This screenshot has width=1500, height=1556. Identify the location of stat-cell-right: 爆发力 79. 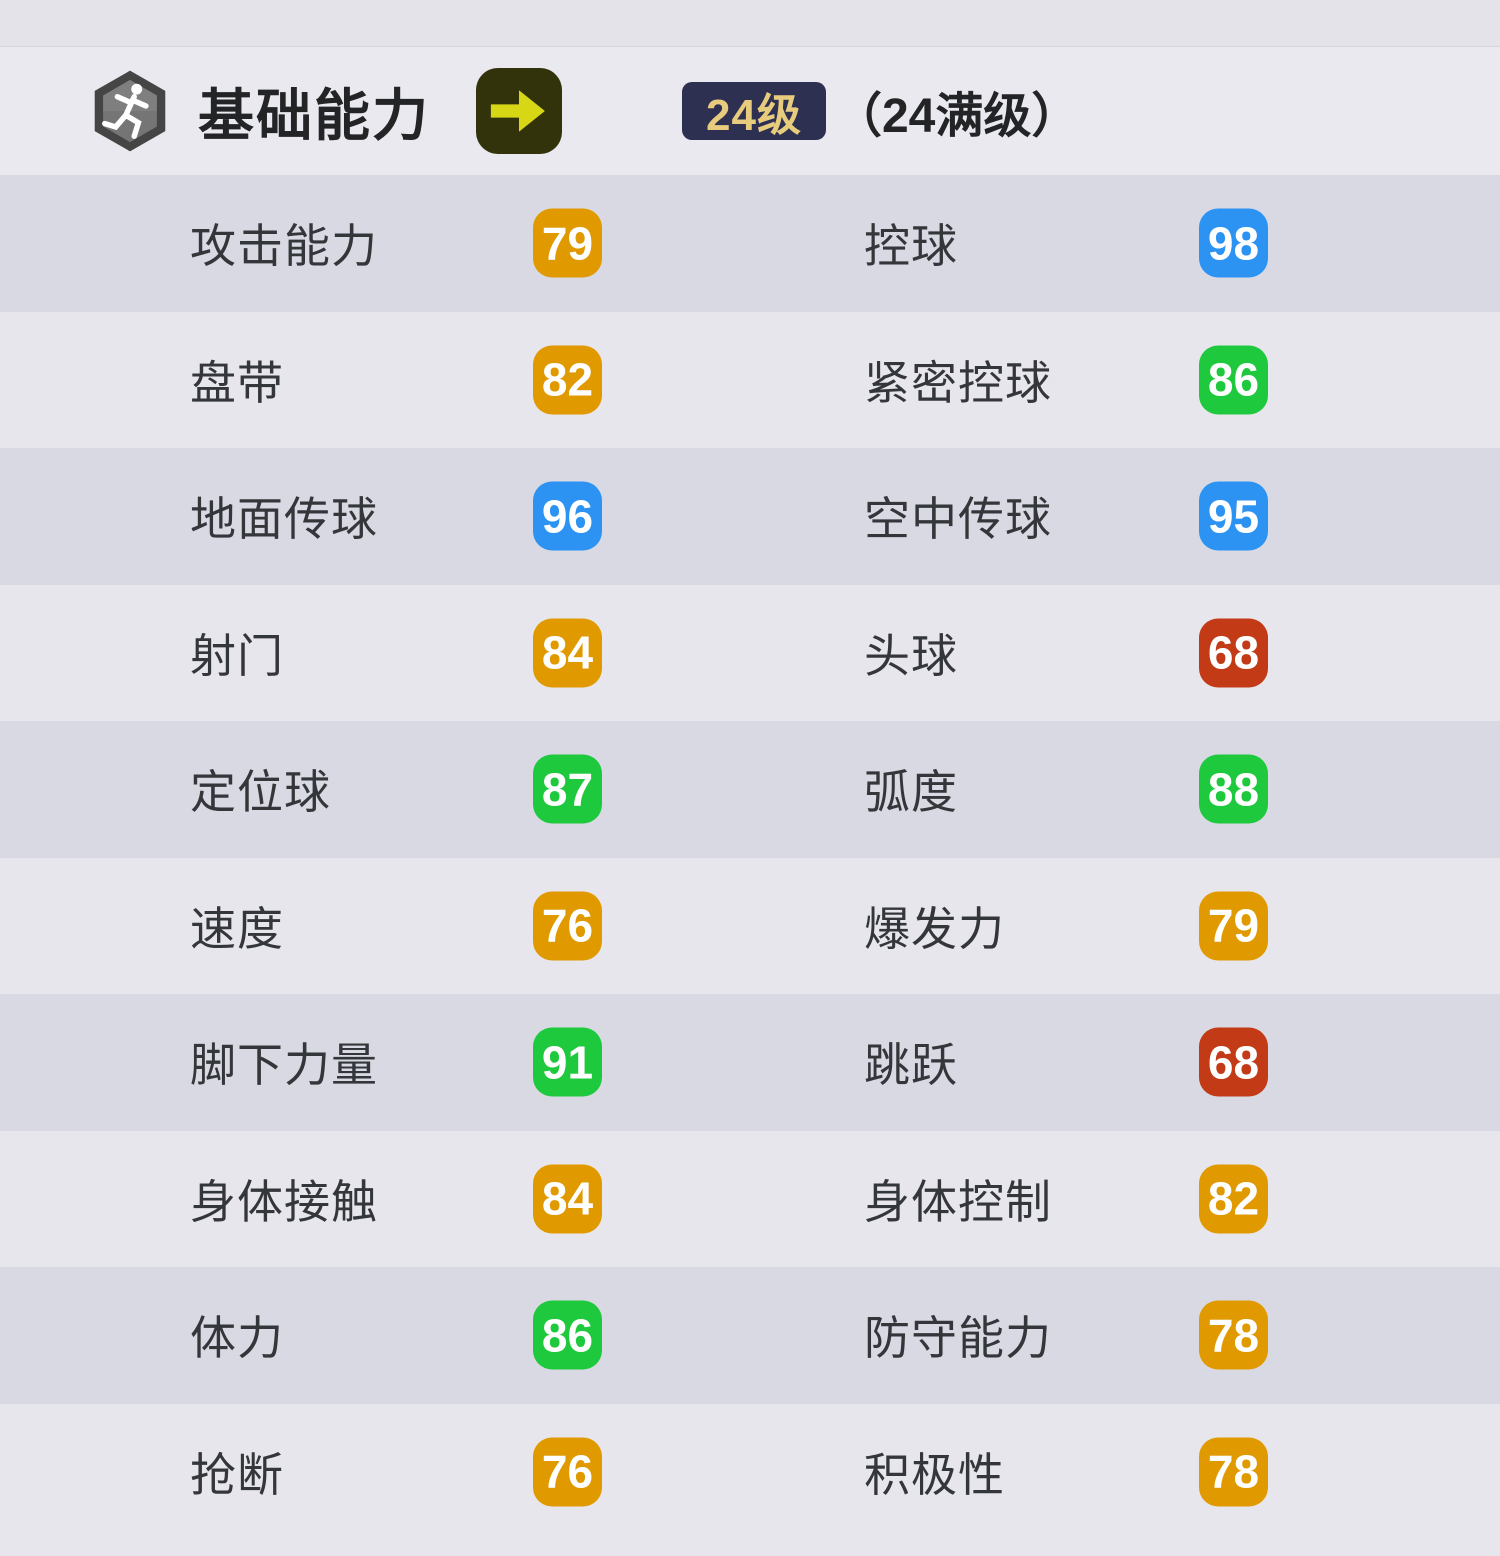
(1125, 926).